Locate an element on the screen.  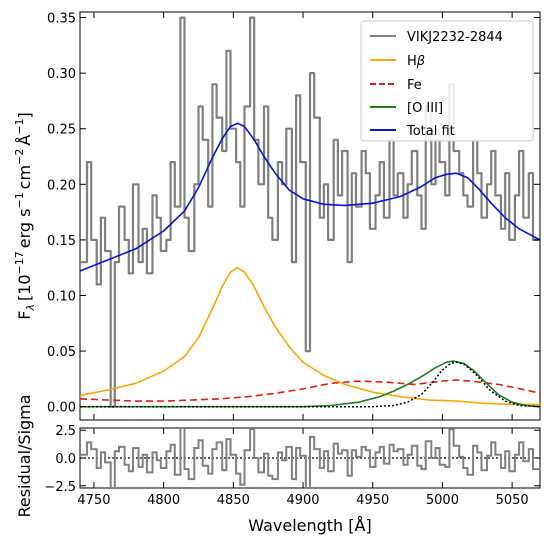
ylabel-bracket-close: ] is located at coordinates (24, 115).